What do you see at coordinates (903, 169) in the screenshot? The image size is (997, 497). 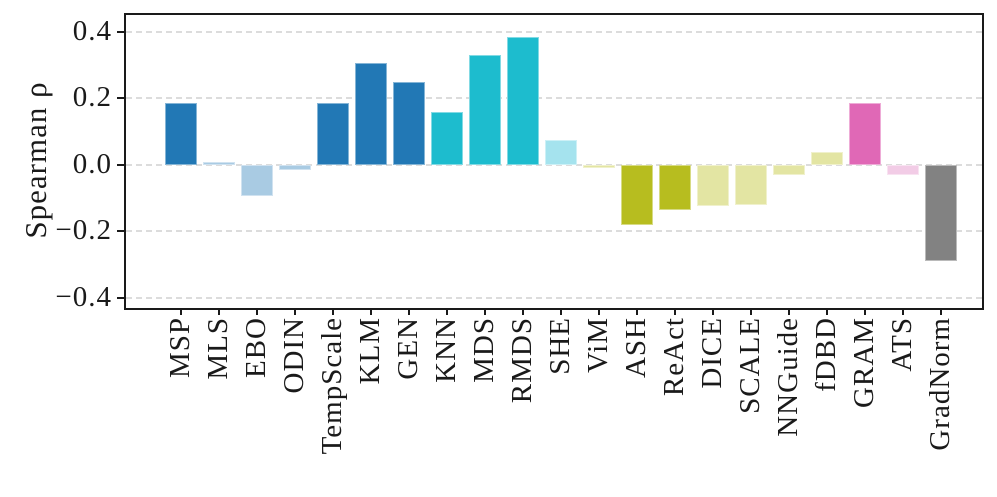 I see `bar-ats` at bounding box center [903, 169].